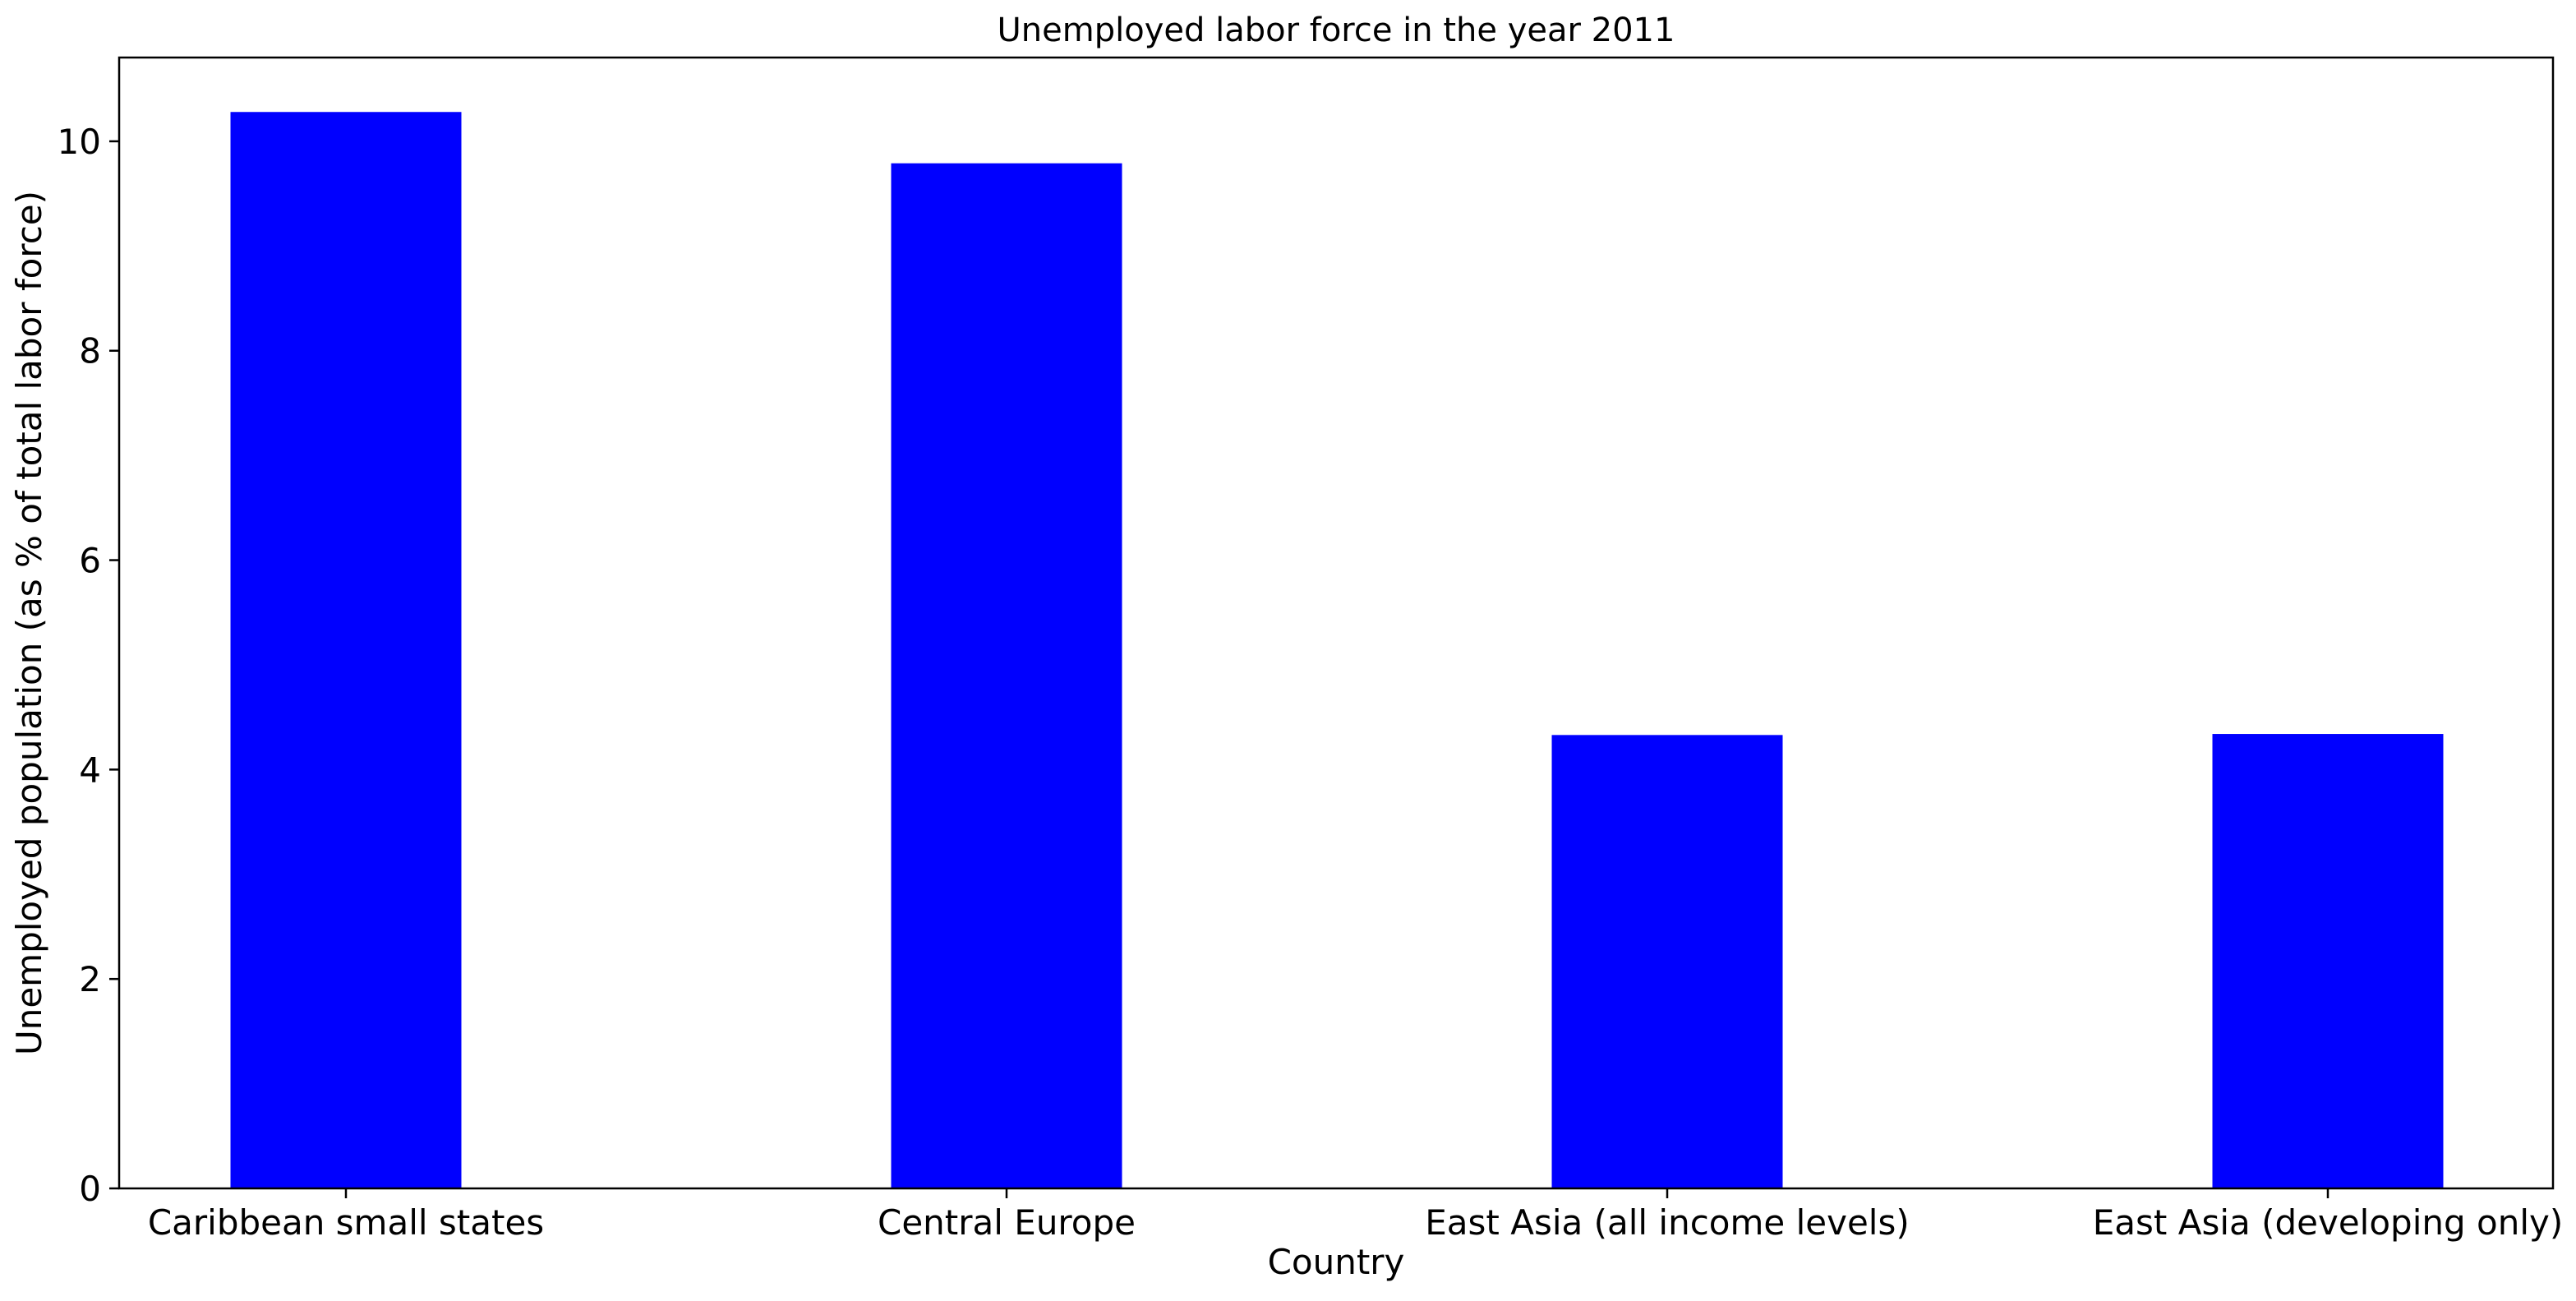 This screenshot has height=1301, width=2576. I want to click on y-tick-label: 8, so click(90, 351).